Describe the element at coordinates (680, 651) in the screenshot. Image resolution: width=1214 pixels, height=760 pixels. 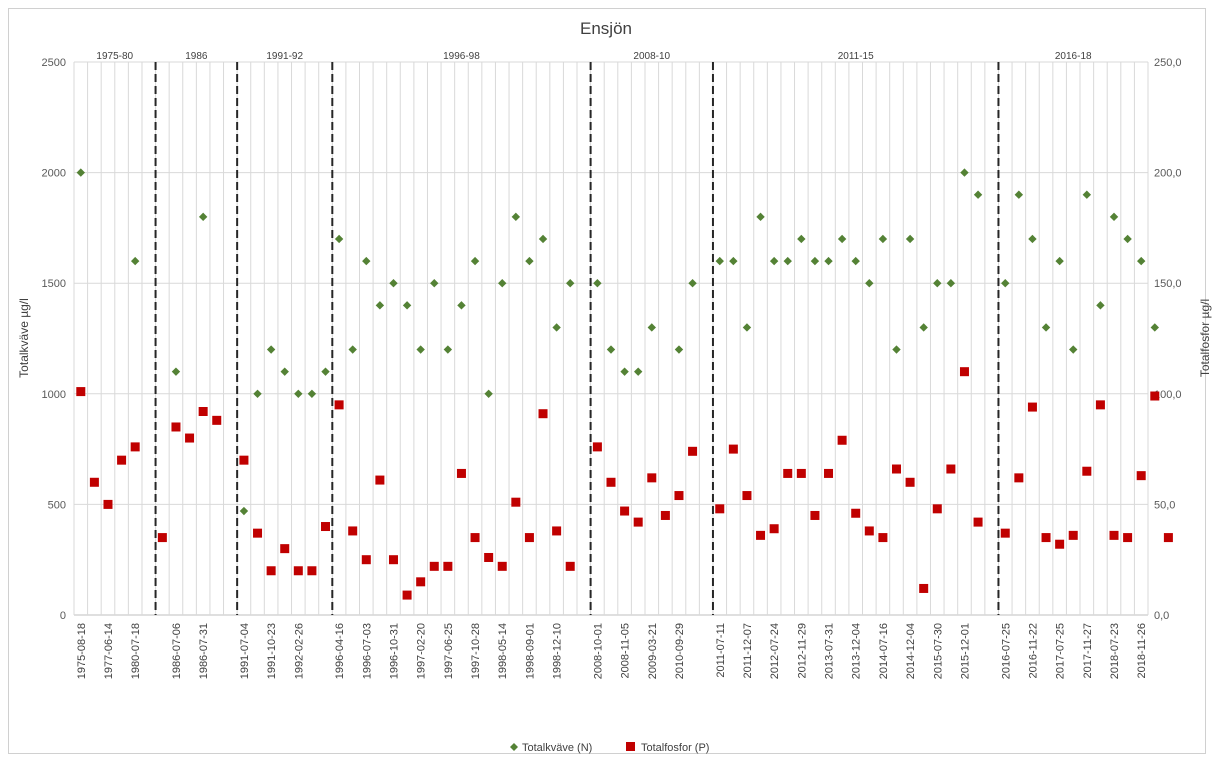
I see `x-tick-label: 2010-09-29` at that location.